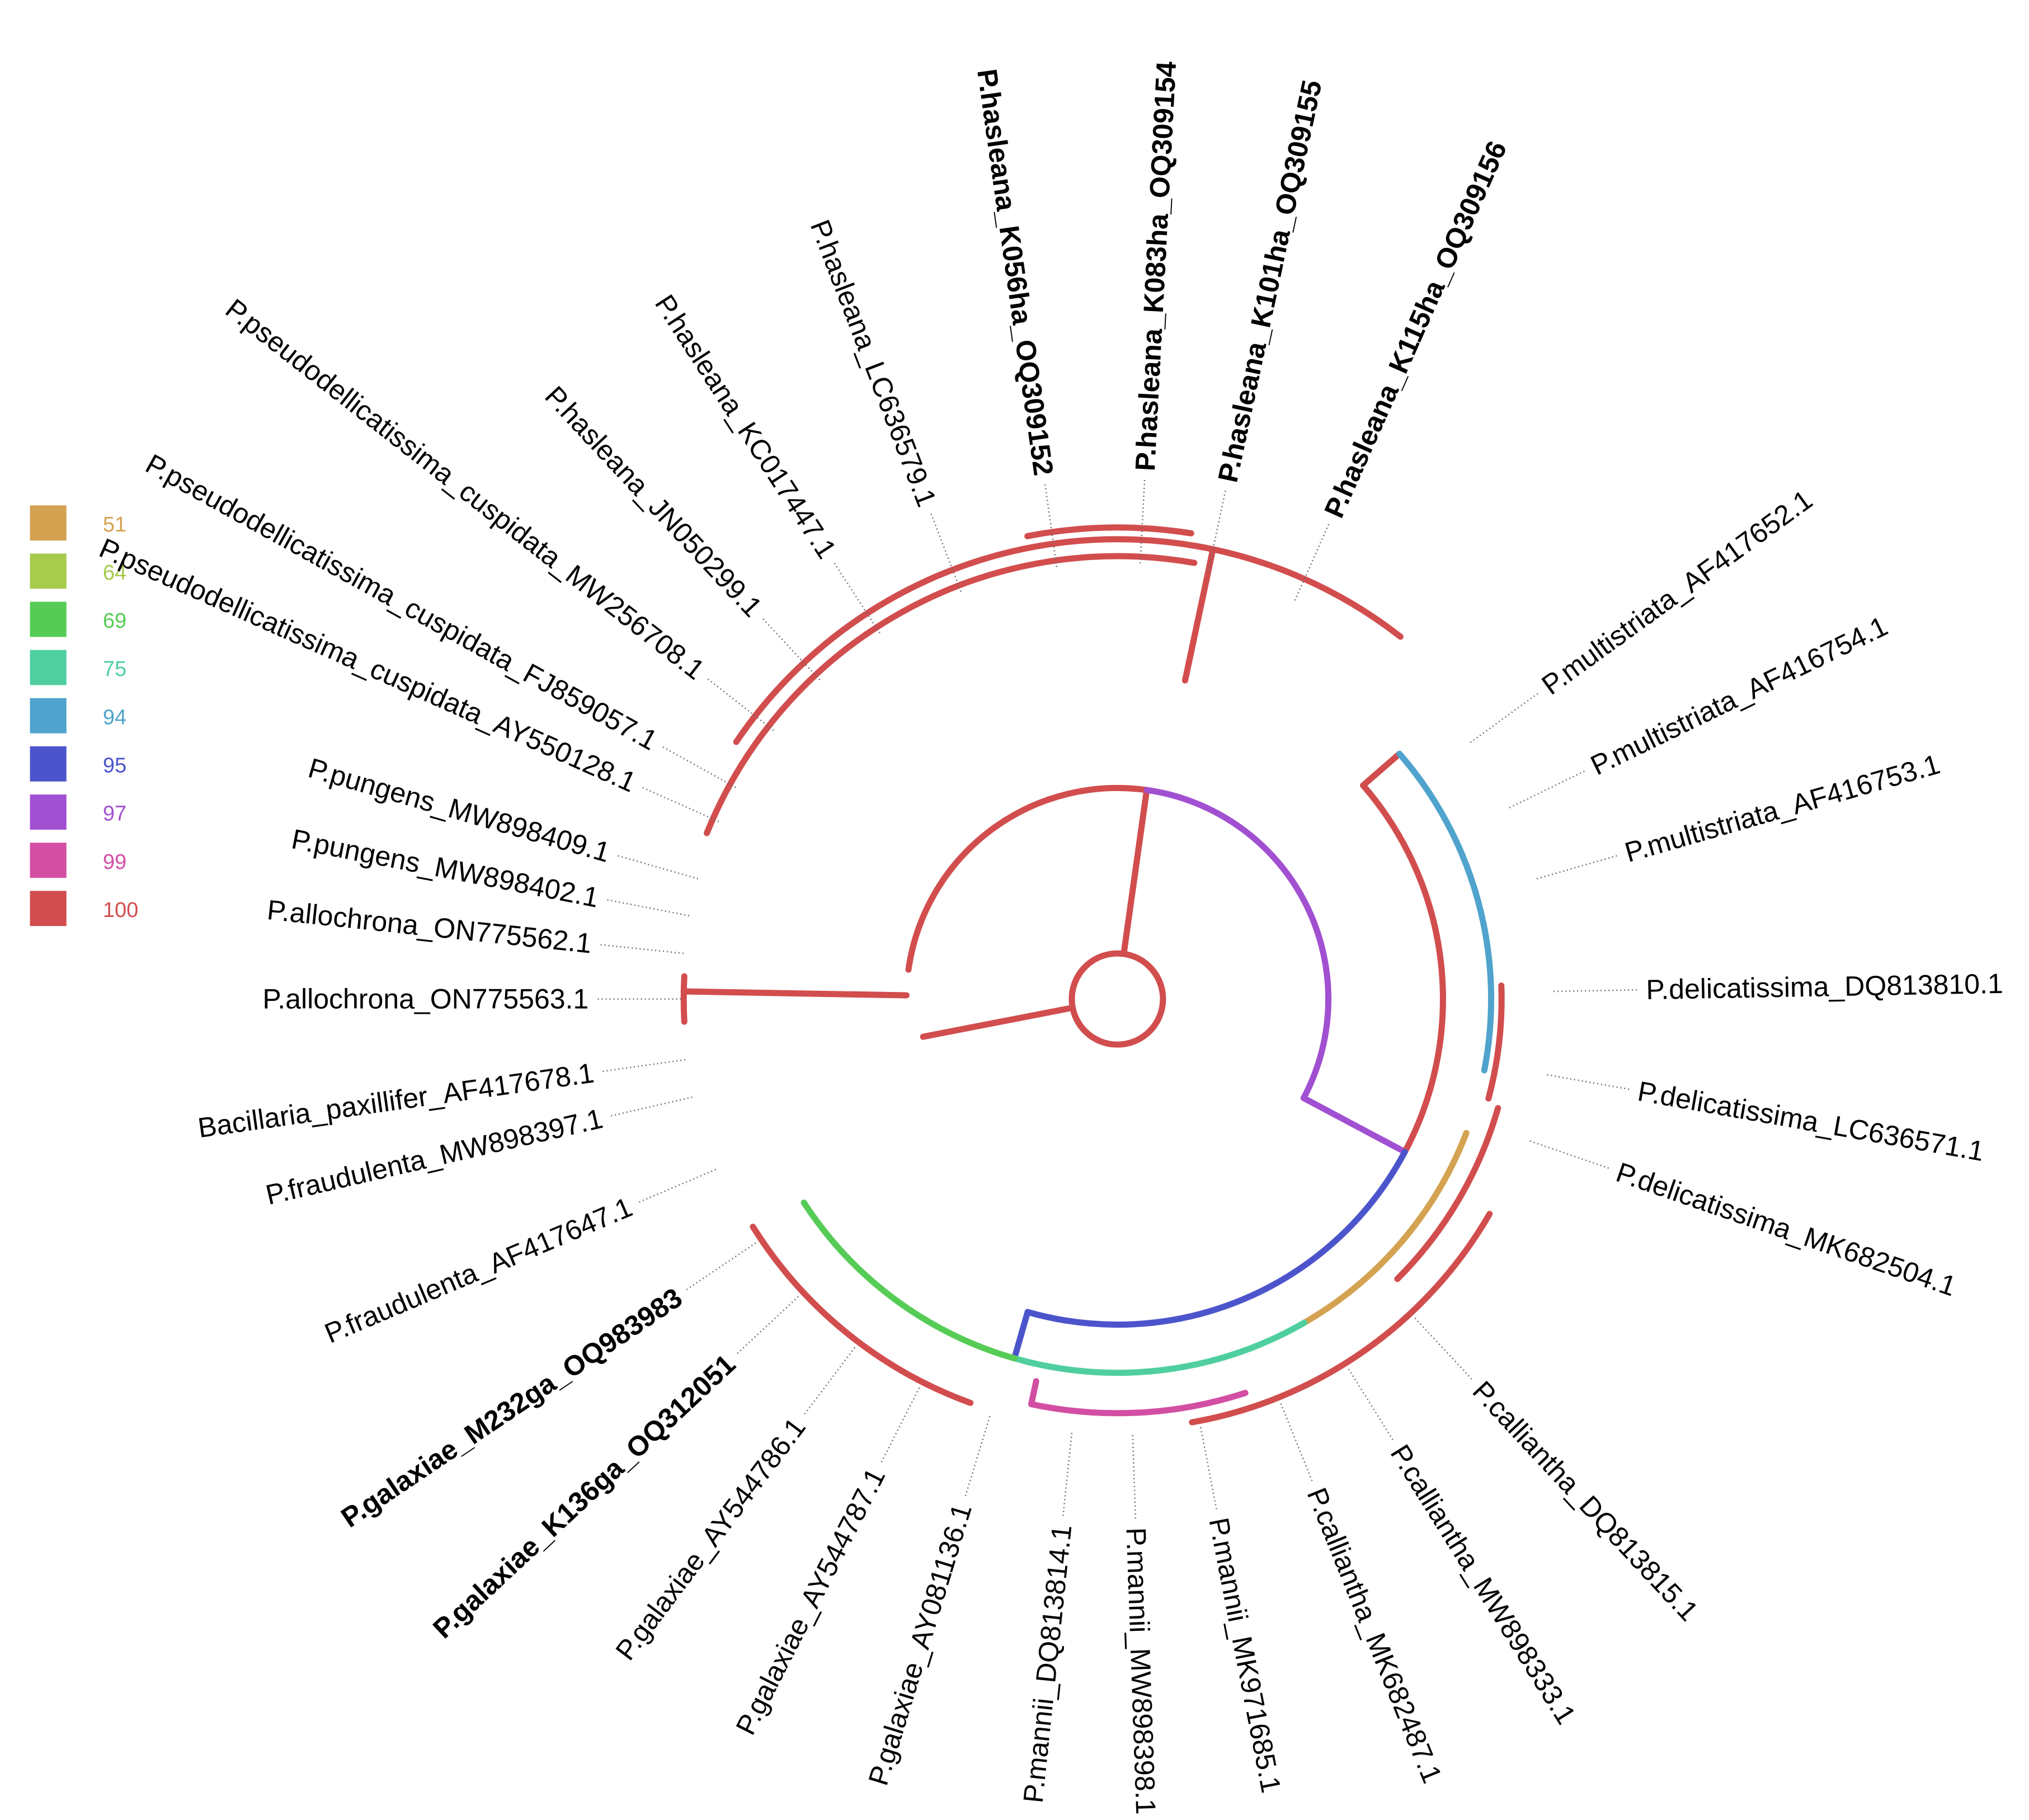 The image size is (2029, 1820). Describe the element at coordinates (584, 1496) in the screenshot. I see `tip-label: P.galaxiae_K136ga_OQ312051` at that location.